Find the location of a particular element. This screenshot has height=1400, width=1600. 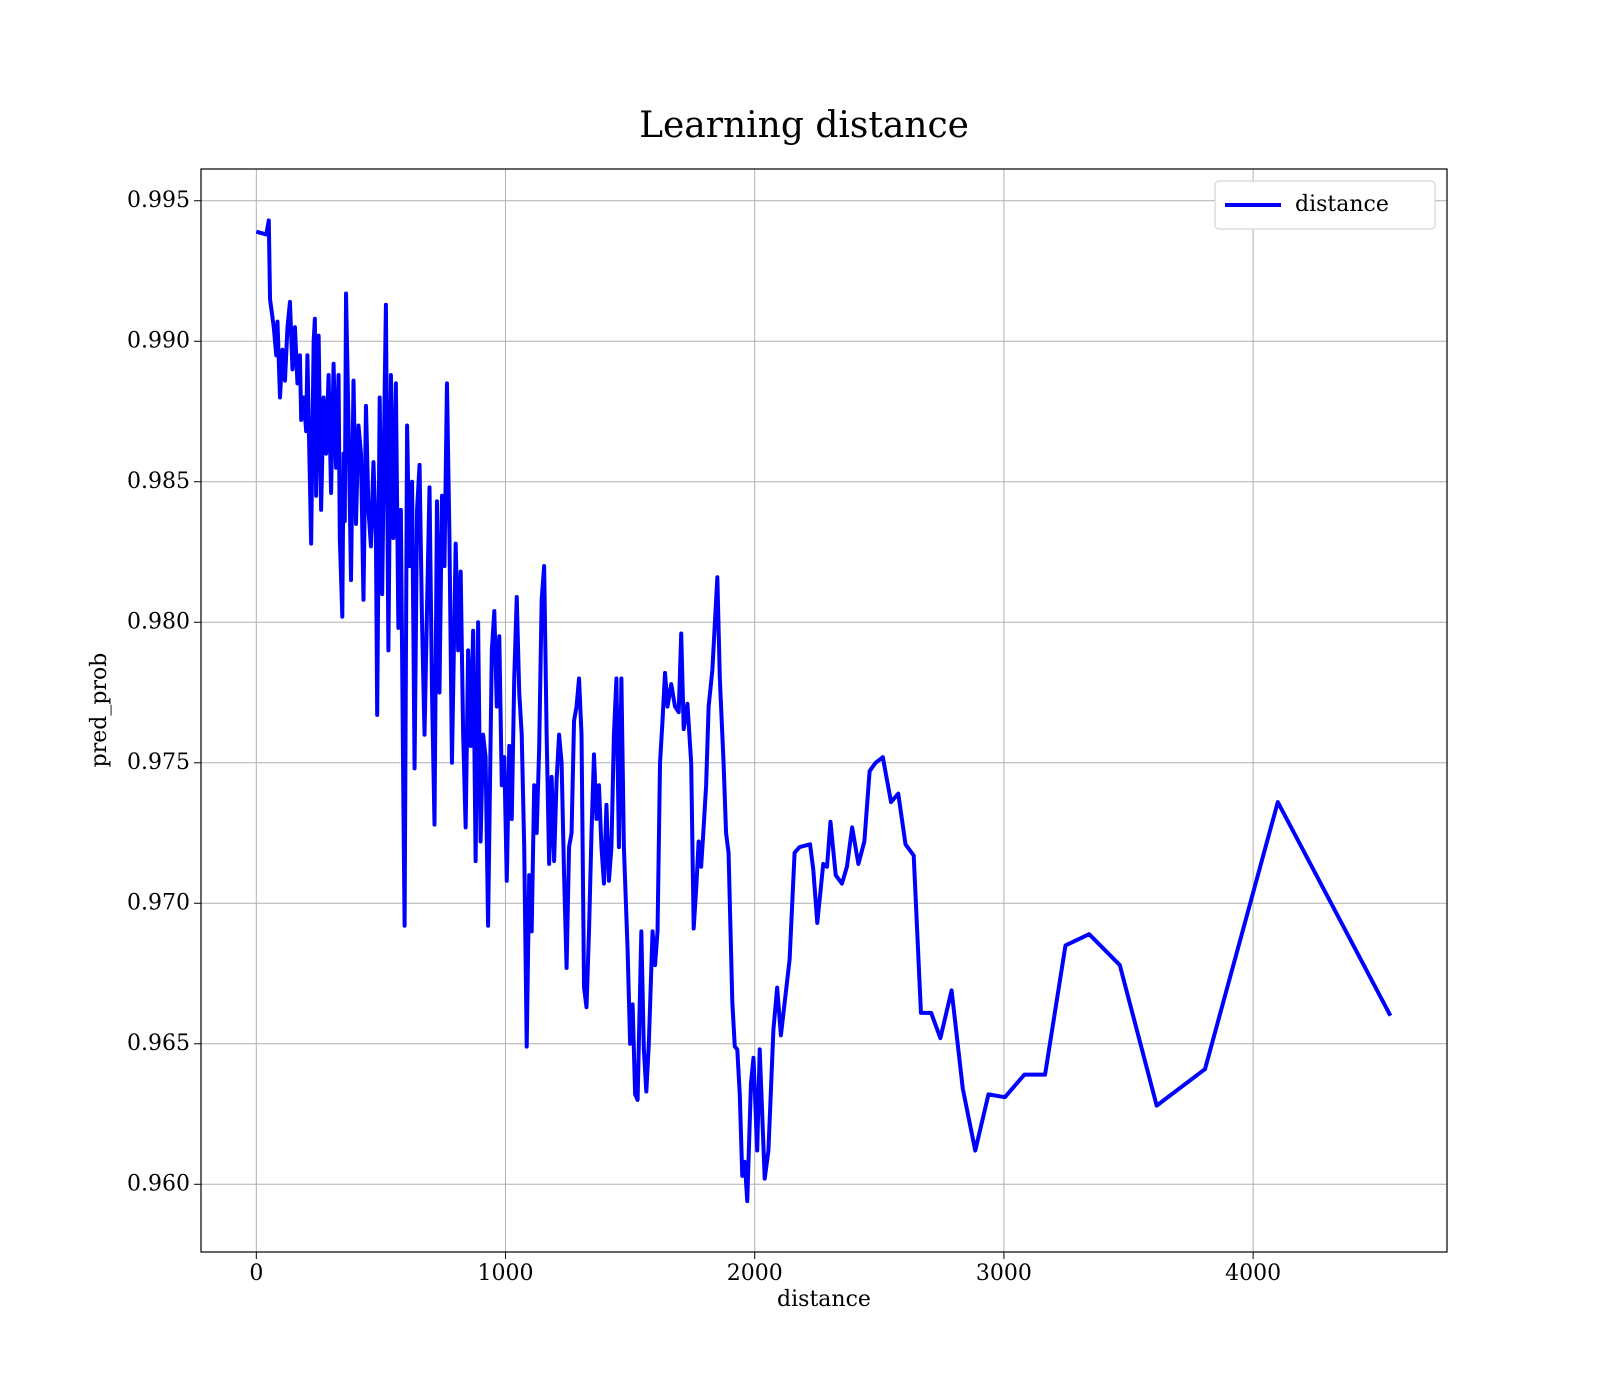

y-tick-label: 0.995 is located at coordinates (158, 200).